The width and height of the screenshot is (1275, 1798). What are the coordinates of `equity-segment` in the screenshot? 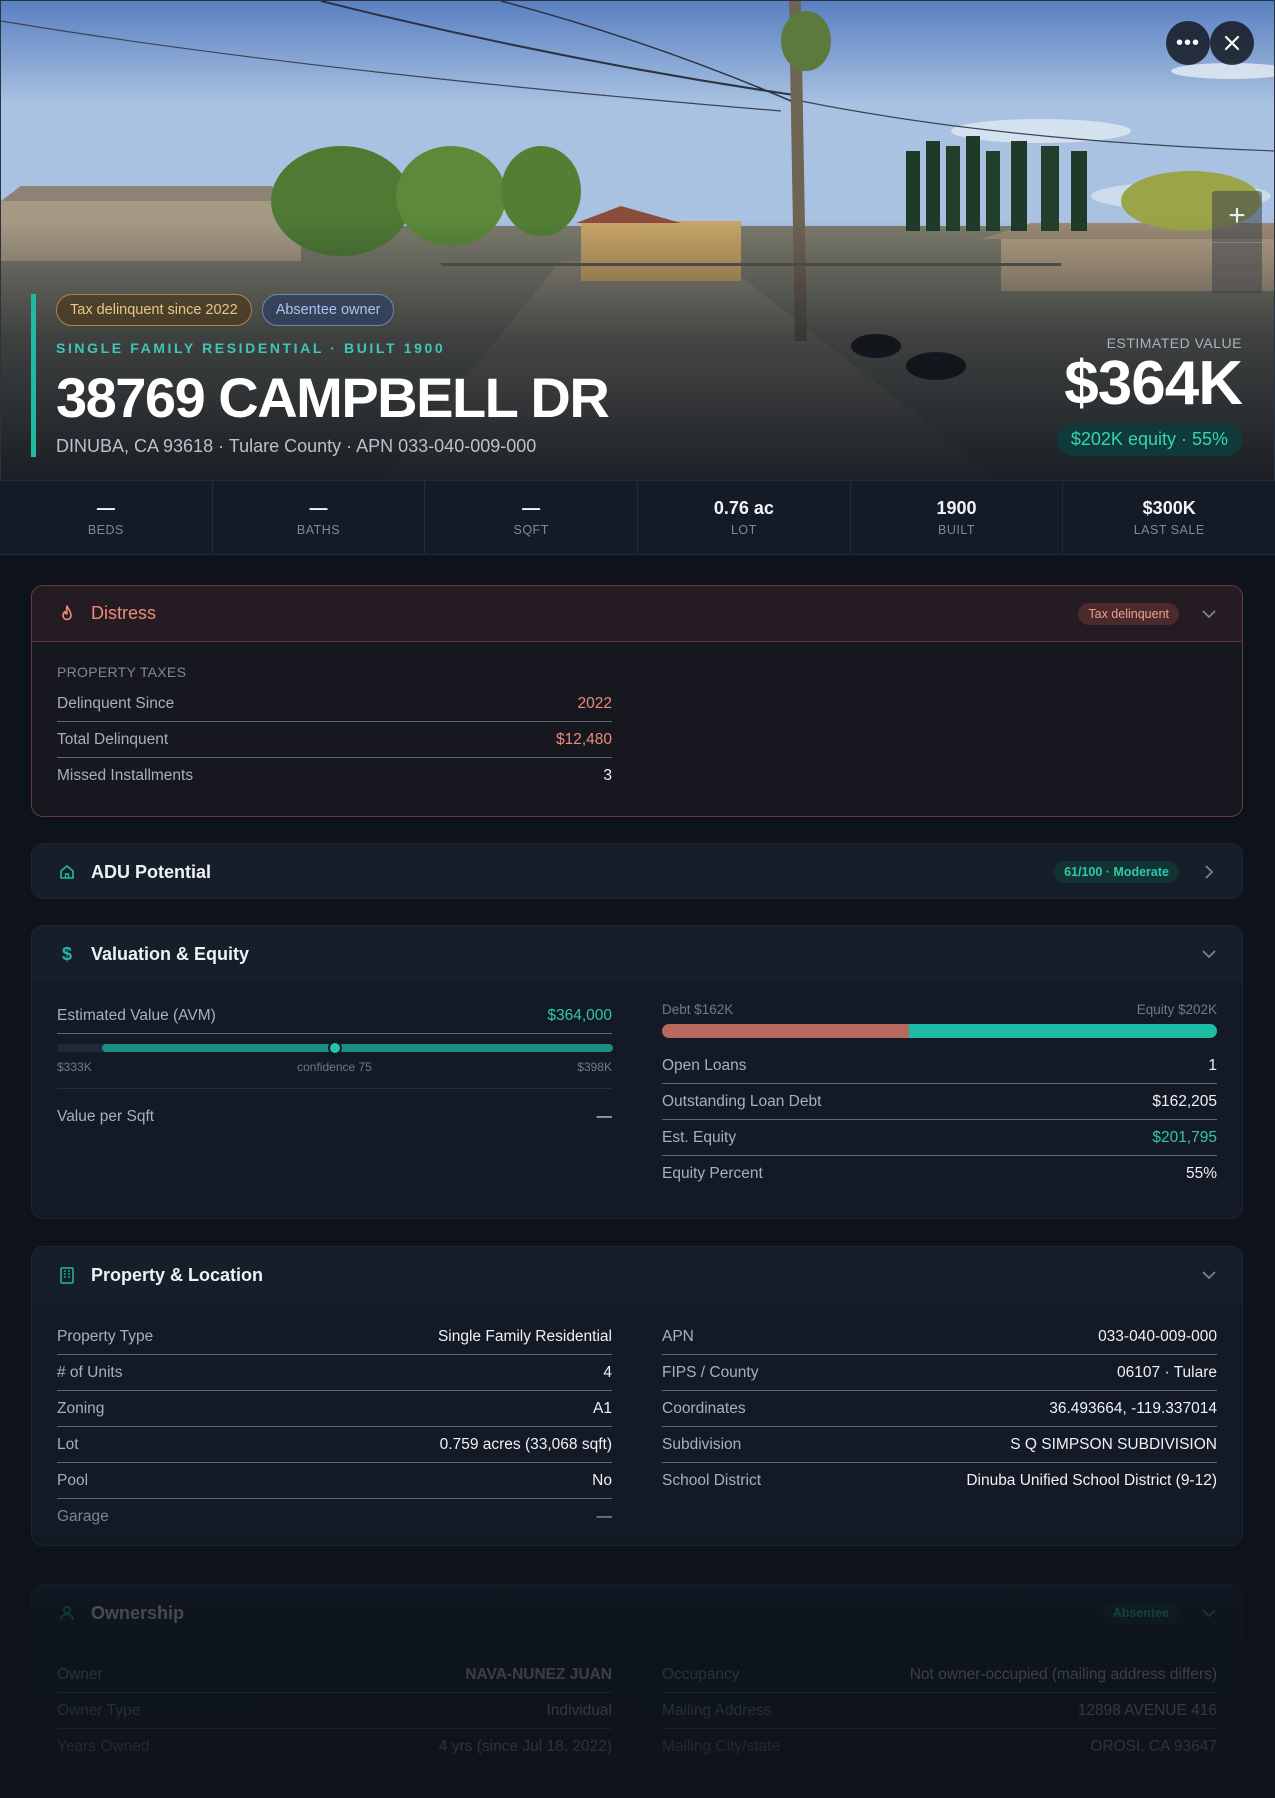 It's located at (1062, 1031).